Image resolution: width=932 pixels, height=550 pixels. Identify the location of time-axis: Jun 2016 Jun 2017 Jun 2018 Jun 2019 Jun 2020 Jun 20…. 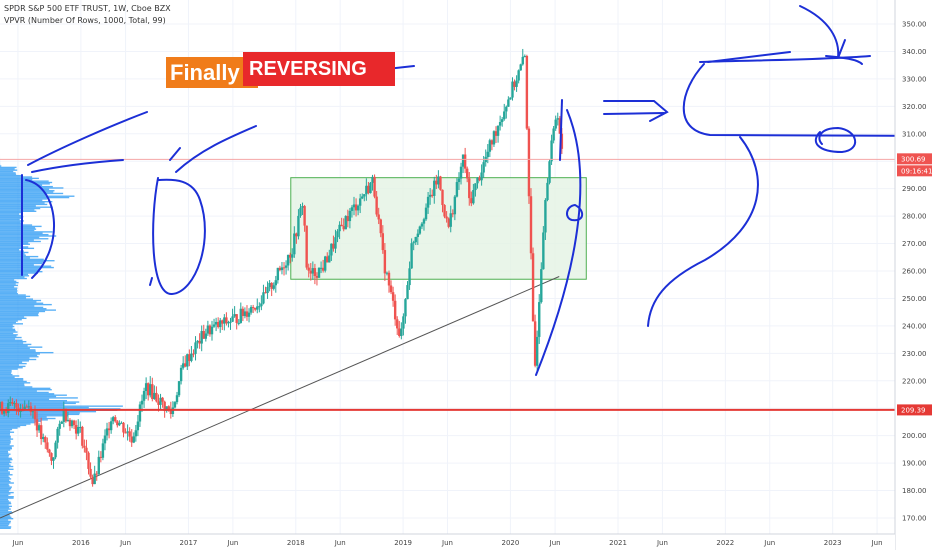
(447, 541).